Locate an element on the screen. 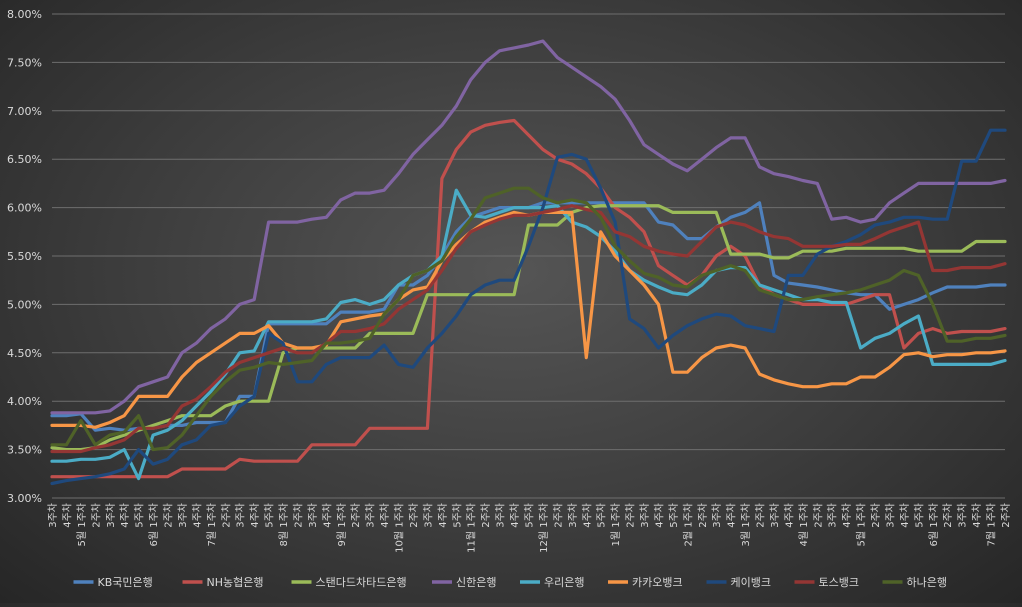 The width and height of the screenshot is (1022, 607). legend-item: 우리은행 is located at coordinates (552, 582).